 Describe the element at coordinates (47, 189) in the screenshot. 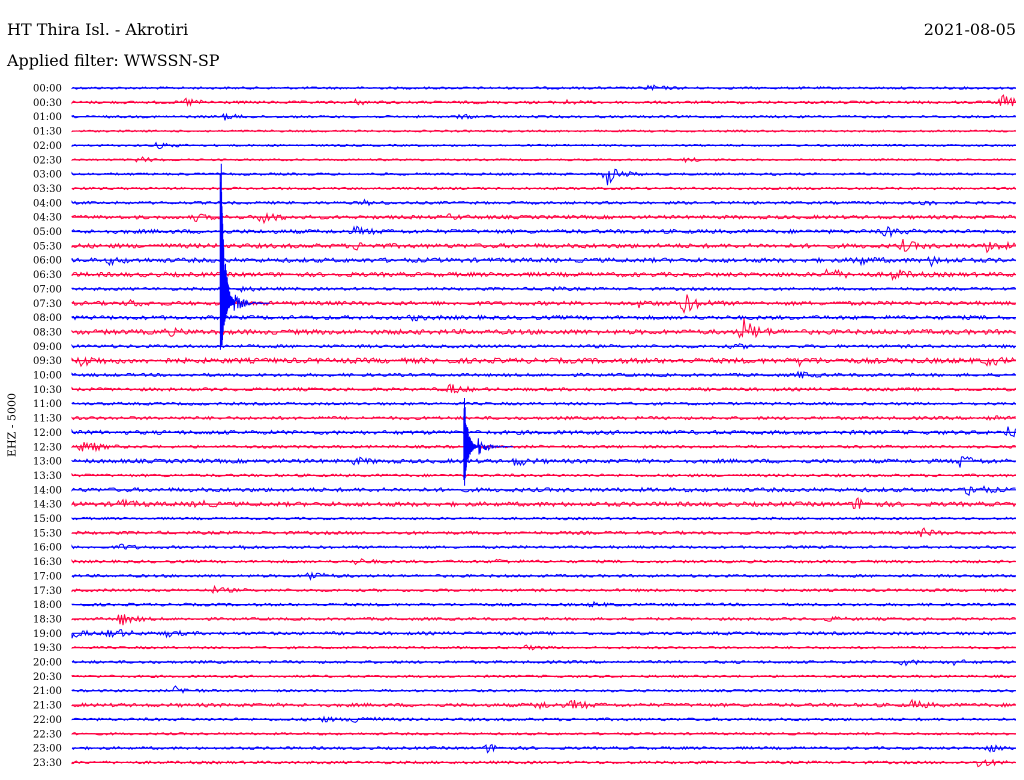

I see `tick-label-0330: 03:30` at that location.